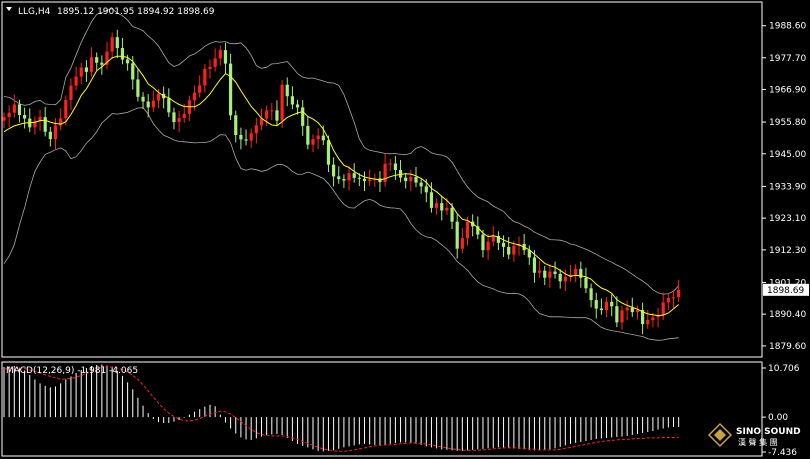 This screenshot has width=810, height=459. Describe the element at coordinates (787, 219) in the screenshot. I see `price-tick-label: 1923.10` at that location.